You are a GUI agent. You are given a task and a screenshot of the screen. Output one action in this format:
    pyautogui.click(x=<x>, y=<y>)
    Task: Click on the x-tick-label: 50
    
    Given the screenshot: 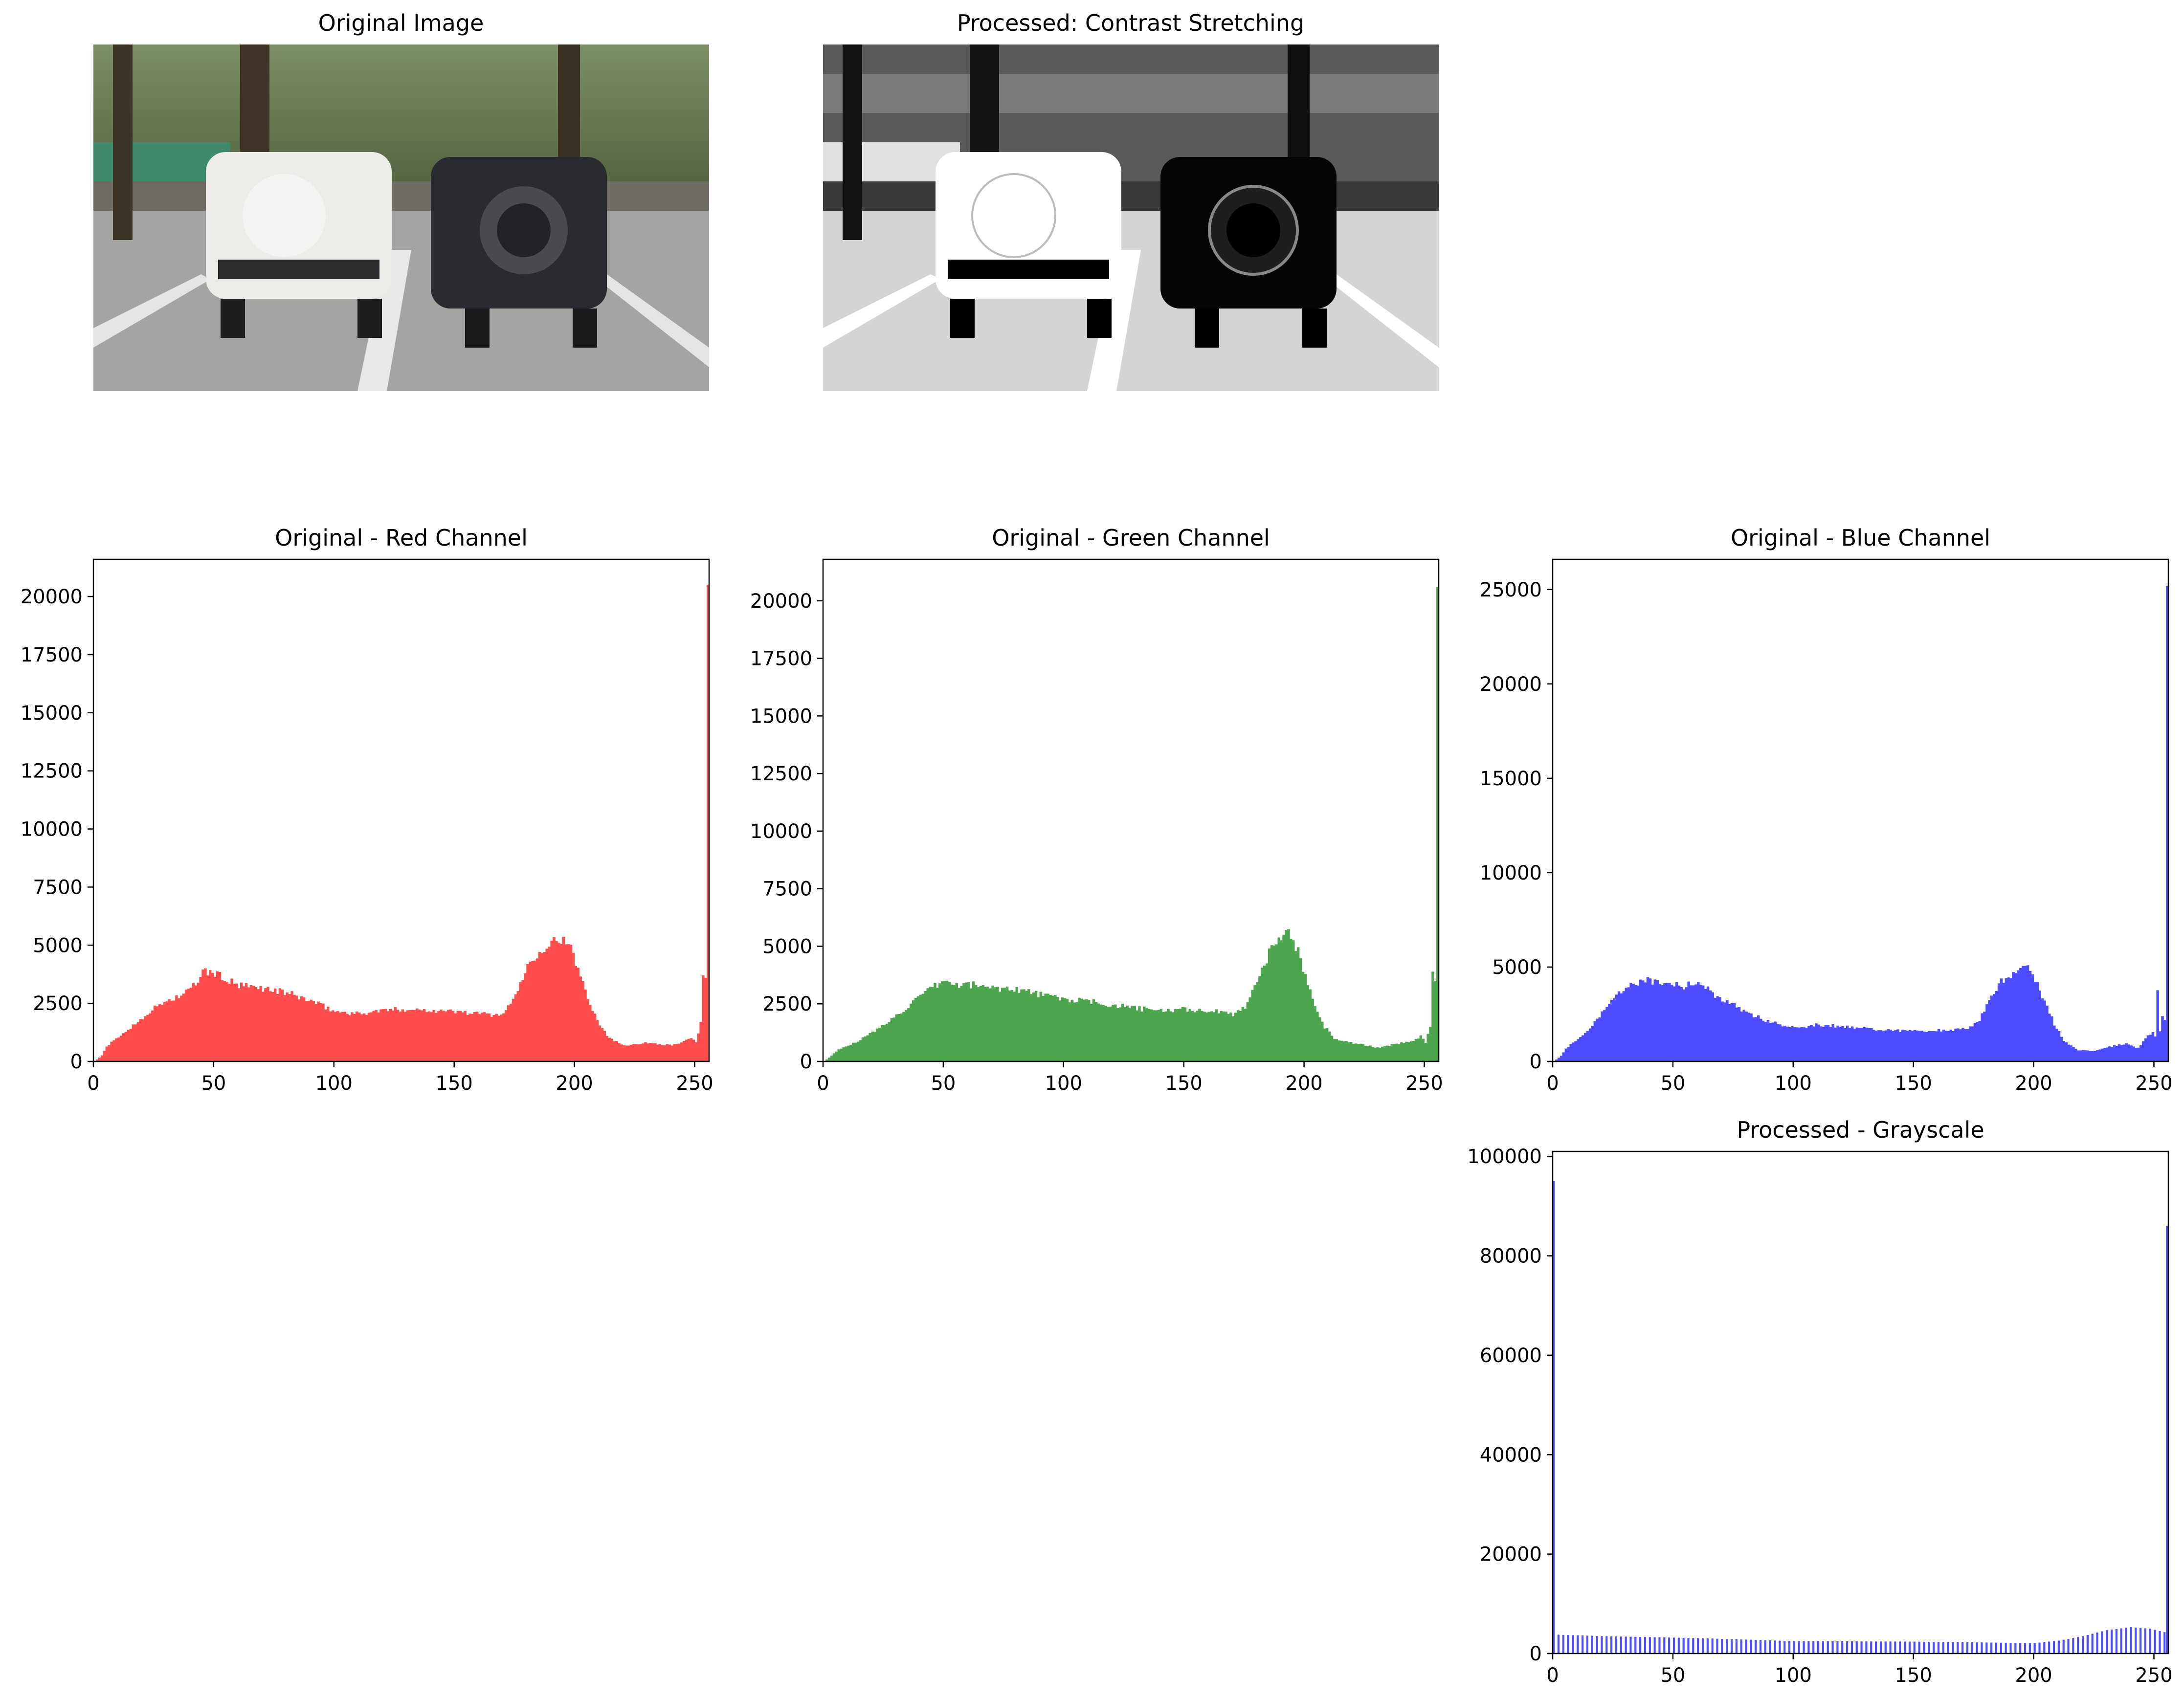 What is the action you would take?
    pyautogui.click(x=1672, y=1083)
    